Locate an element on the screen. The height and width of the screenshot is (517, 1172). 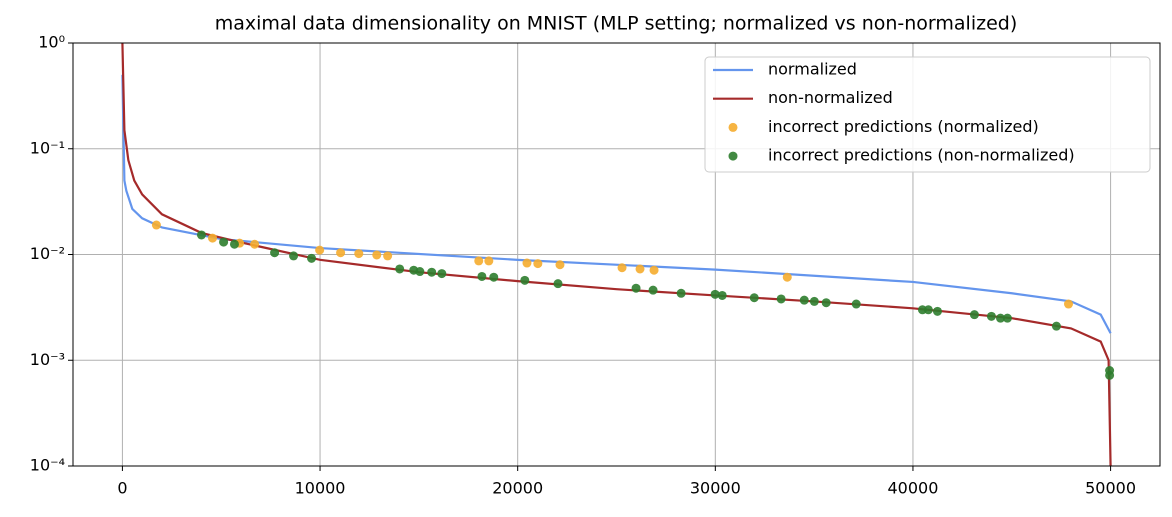
y-tick-label: 10⁻¹ is located at coordinates (47, 147).